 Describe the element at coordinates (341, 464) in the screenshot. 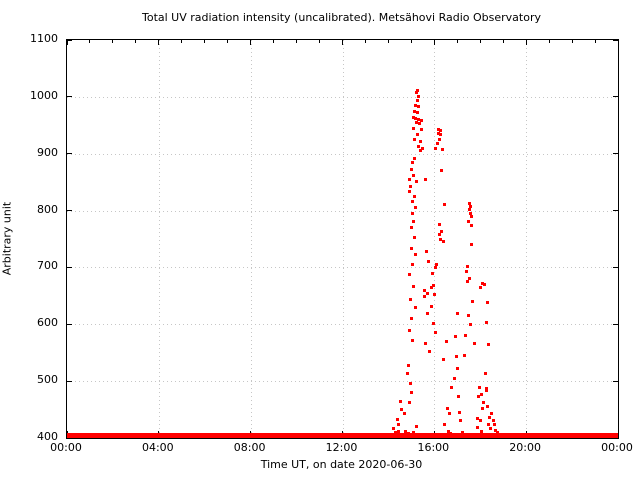

I see `x-axis-label: Time UT, on date 2020-06-30` at that location.